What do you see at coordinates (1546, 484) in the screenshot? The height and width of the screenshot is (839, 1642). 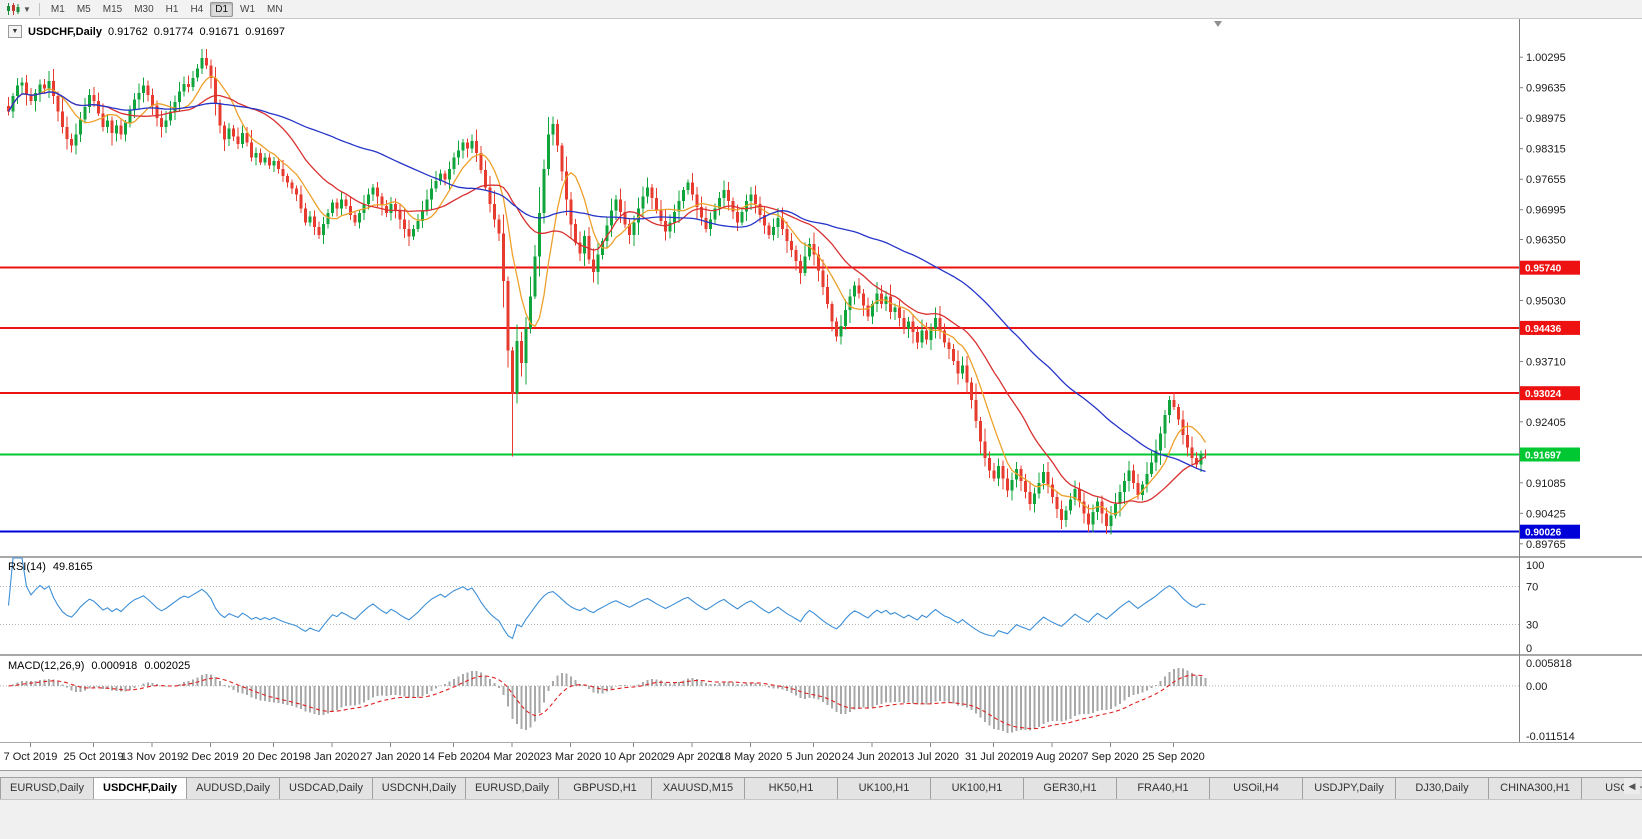 I see `svg-text: 0.91085` at bounding box center [1546, 484].